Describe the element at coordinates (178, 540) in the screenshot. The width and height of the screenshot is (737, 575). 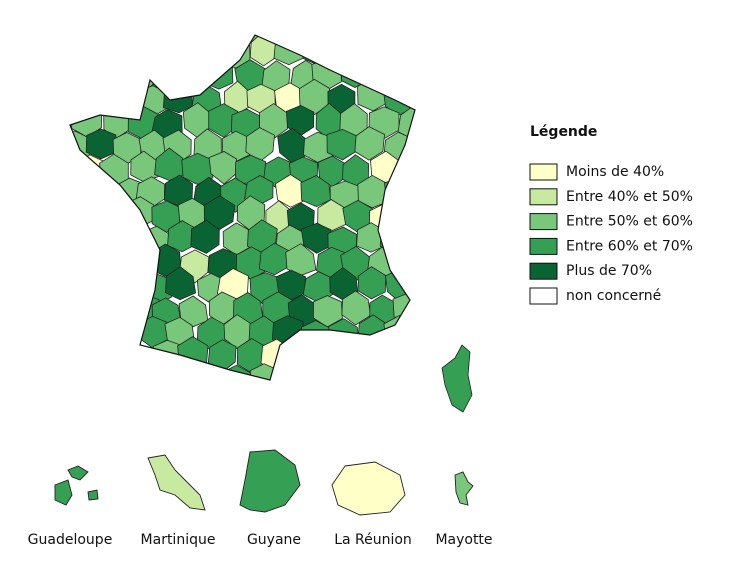
I see `overseas-label: Martinique` at that location.